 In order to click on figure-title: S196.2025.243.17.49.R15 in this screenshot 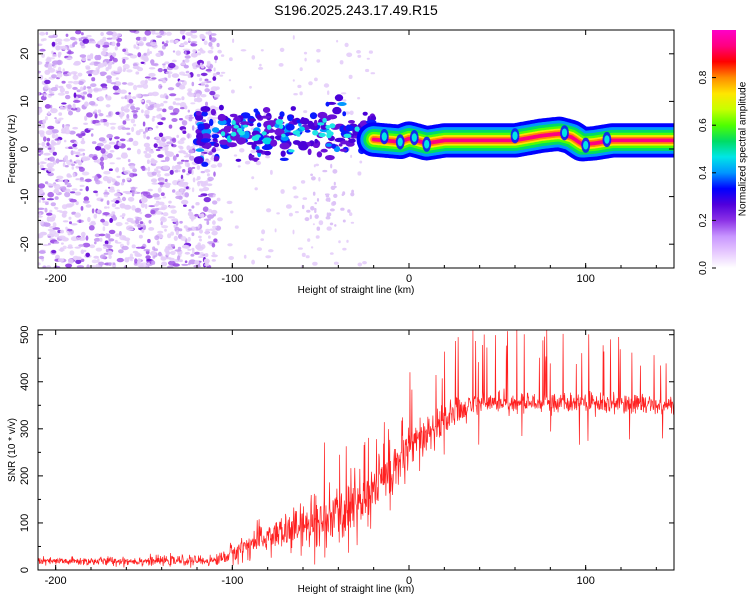, I will do `click(356, 10)`.